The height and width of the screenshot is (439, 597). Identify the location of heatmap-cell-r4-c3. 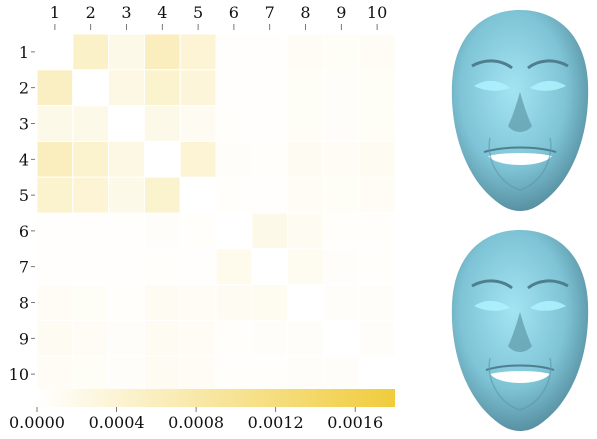
(126, 159).